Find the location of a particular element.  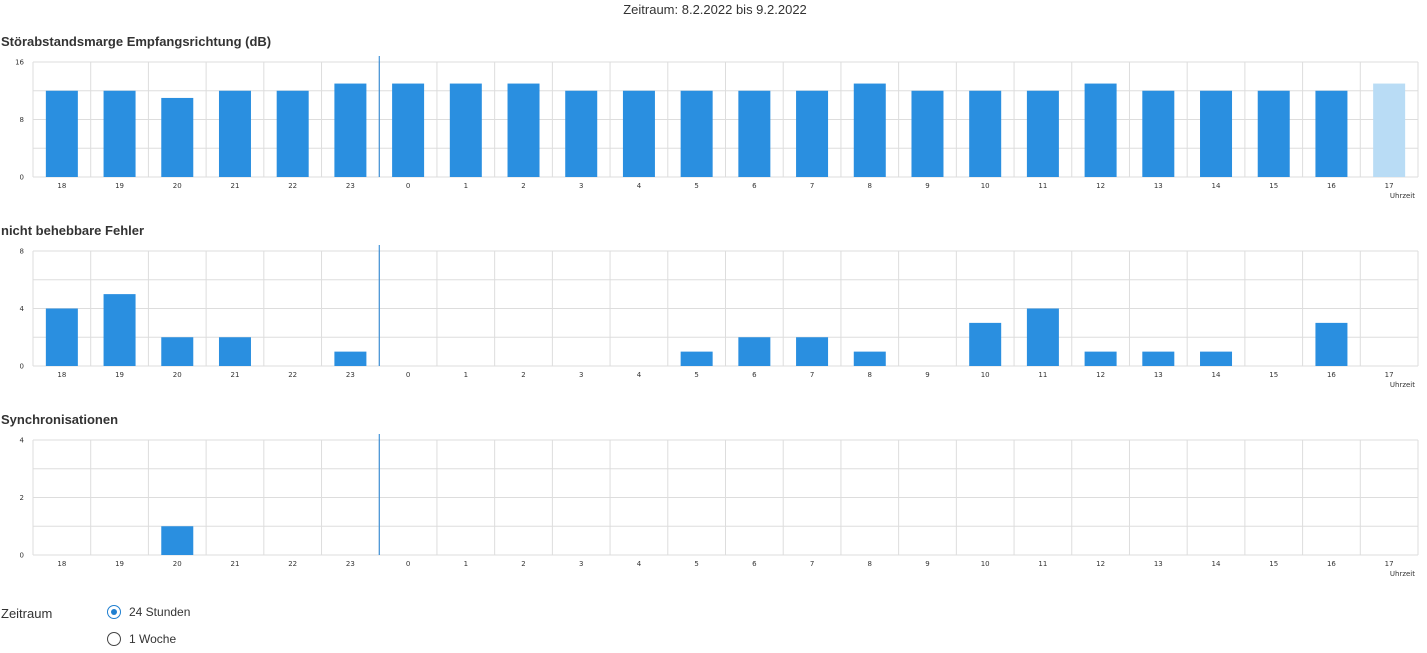

y-tick-label: 16 is located at coordinates (19, 63).